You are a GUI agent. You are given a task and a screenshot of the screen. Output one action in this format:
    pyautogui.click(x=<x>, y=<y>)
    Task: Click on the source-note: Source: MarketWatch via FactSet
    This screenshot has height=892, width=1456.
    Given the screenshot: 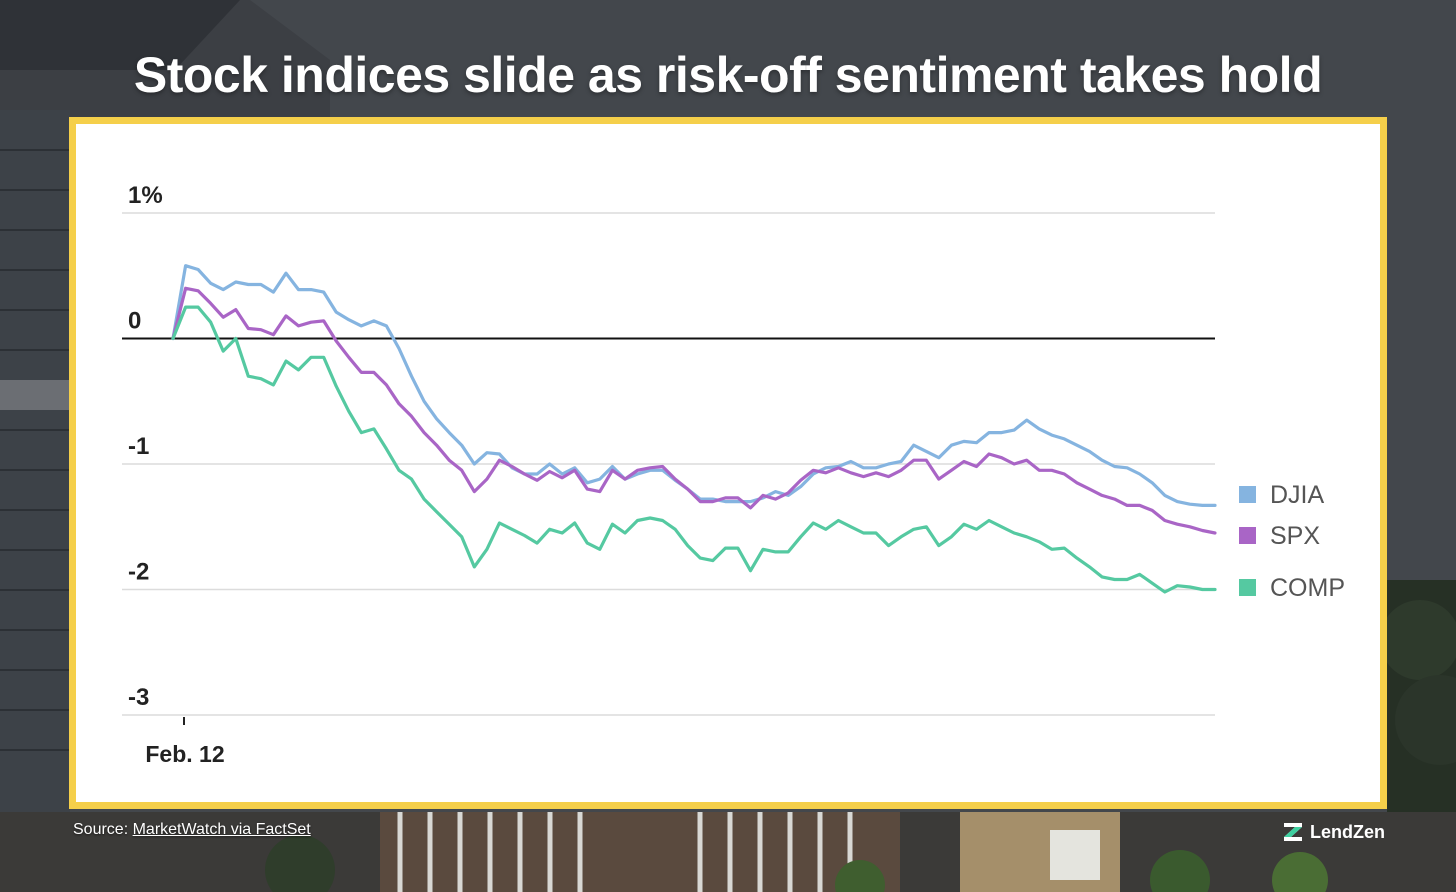 What is the action you would take?
    pyautogui.click(x=192, y=830)
    